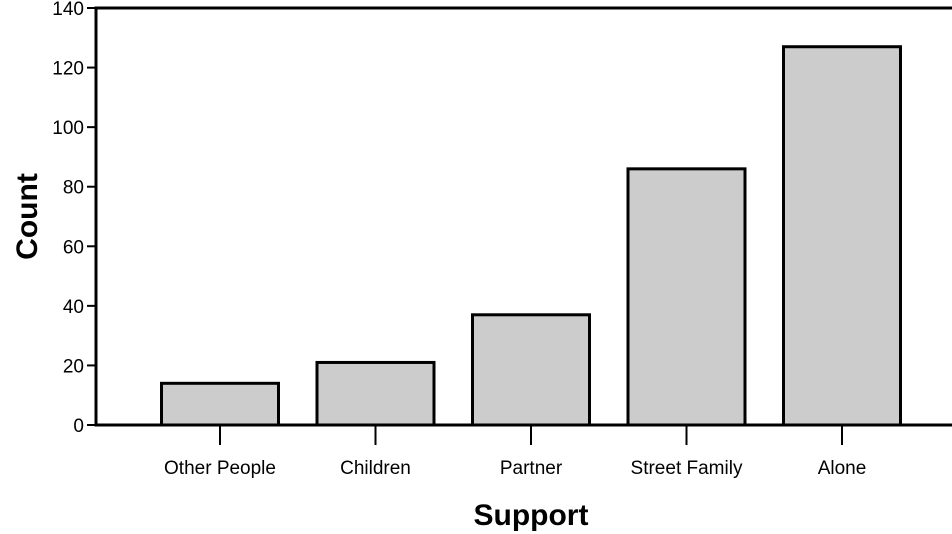 This screenshot has height=534, width=952. What do you see at coordinates (27, 216) in the screenshot?
I see `y-axis-title: Count` at bounding box center [27, 216].